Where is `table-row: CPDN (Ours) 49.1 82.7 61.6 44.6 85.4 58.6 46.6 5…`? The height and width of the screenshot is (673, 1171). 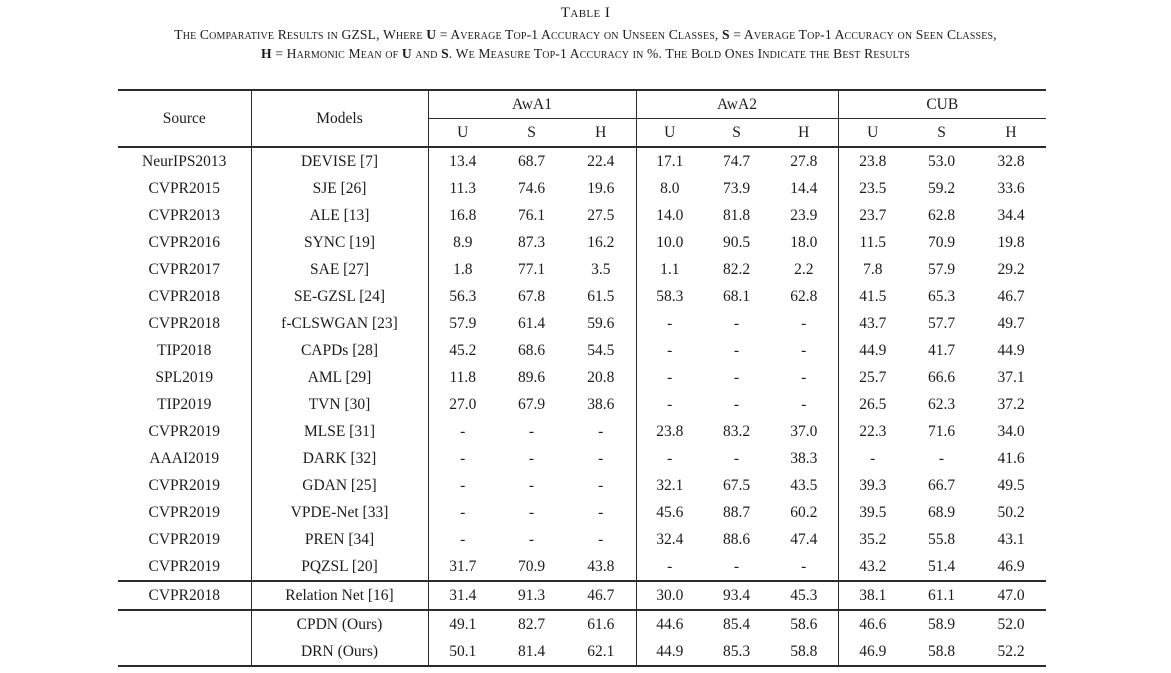
table-row: CPDN (Ours) 49.1 82.7 61.6 44.6 85.4 58.6 46.6 5… is located at coordinates (582, 623).